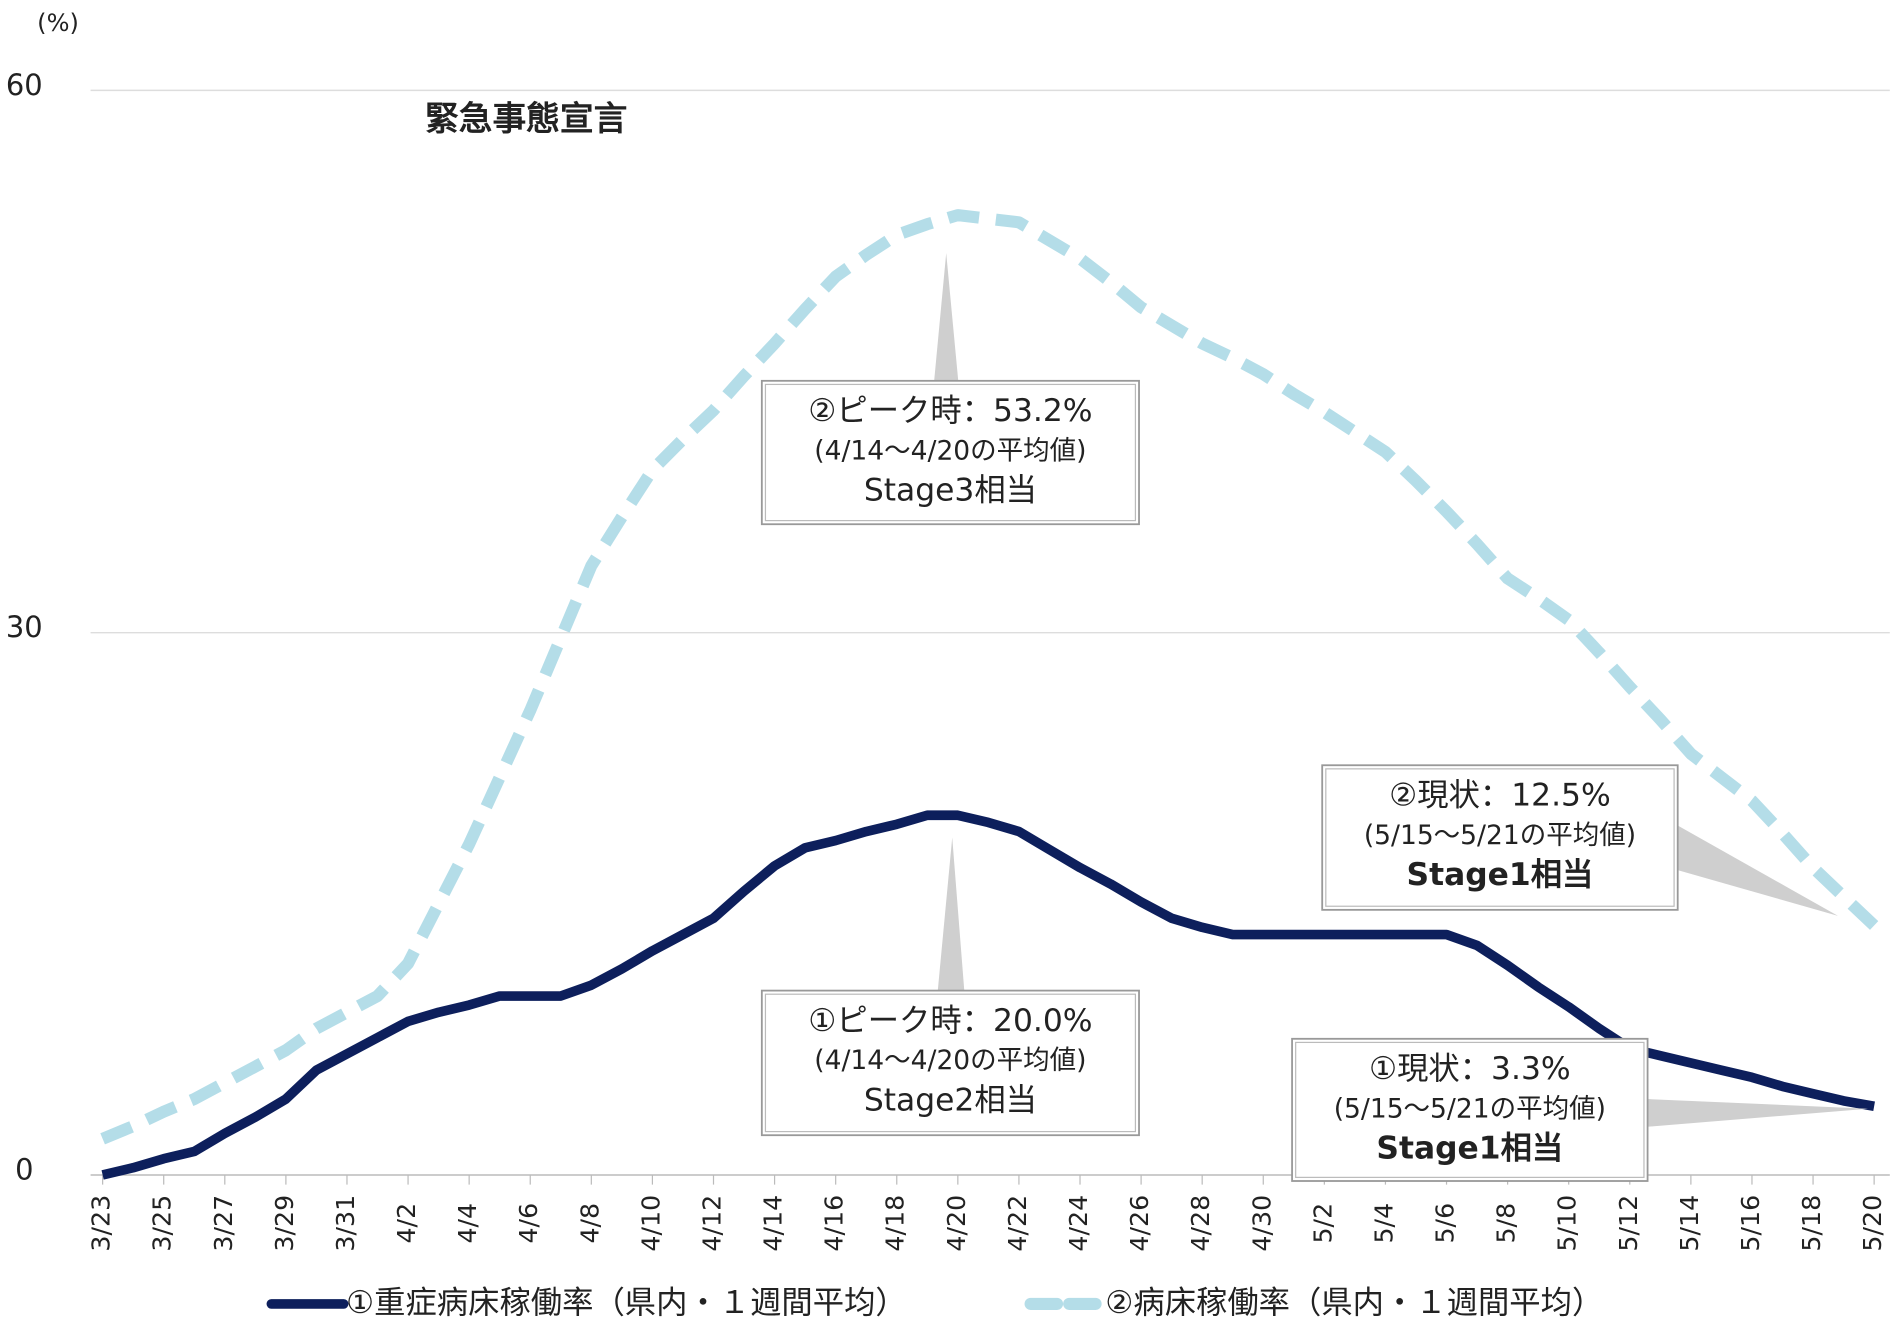 The width and height of the screenshot is (1890, 1322). Describe the element at coordinates (589, 1223) in the screenshot. I see `x-tick-label: 4/8` at that location.